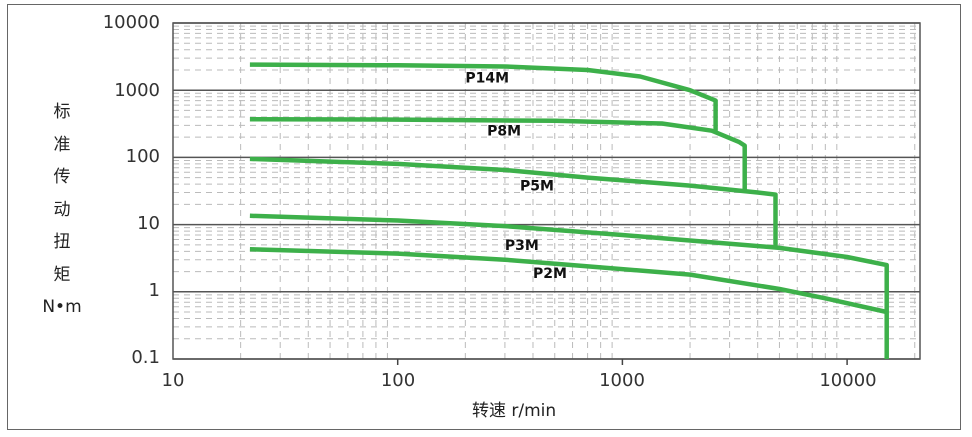 This screenshot has height=437, width=972. Describe the element at coordinates (131, 22) in the screenshot. I see `y-tick-10000: 10000` at that location.